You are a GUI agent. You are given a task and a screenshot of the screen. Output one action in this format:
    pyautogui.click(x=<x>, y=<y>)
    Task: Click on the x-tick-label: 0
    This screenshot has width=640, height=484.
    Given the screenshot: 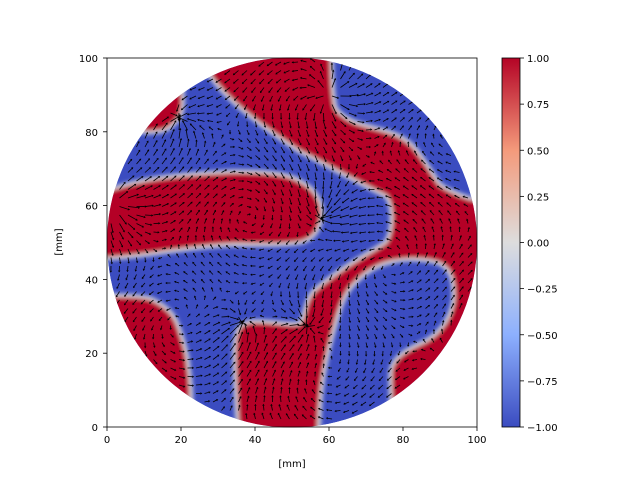 What is the action you would take?
    pyautogui.click(x=107, y=440)
    